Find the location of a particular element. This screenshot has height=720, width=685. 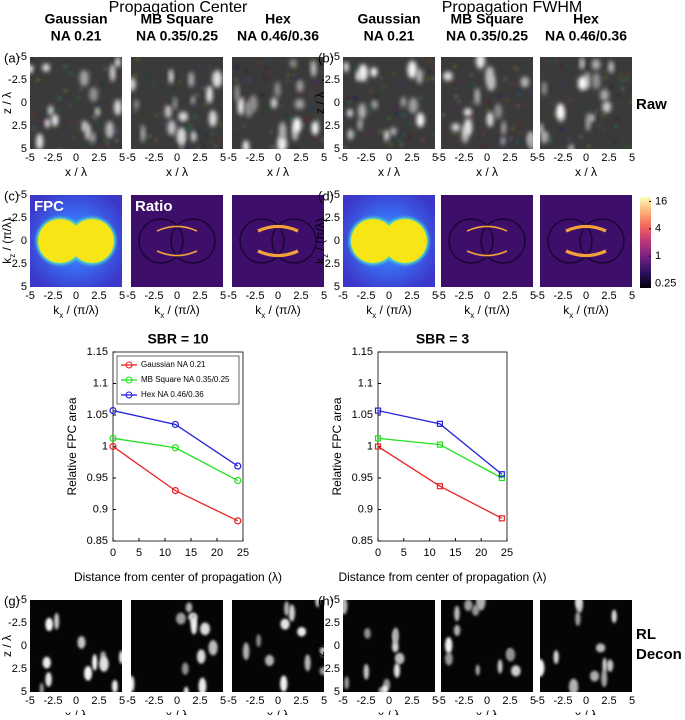

y-tick-label: 1 is located at coordinates (370, 446).